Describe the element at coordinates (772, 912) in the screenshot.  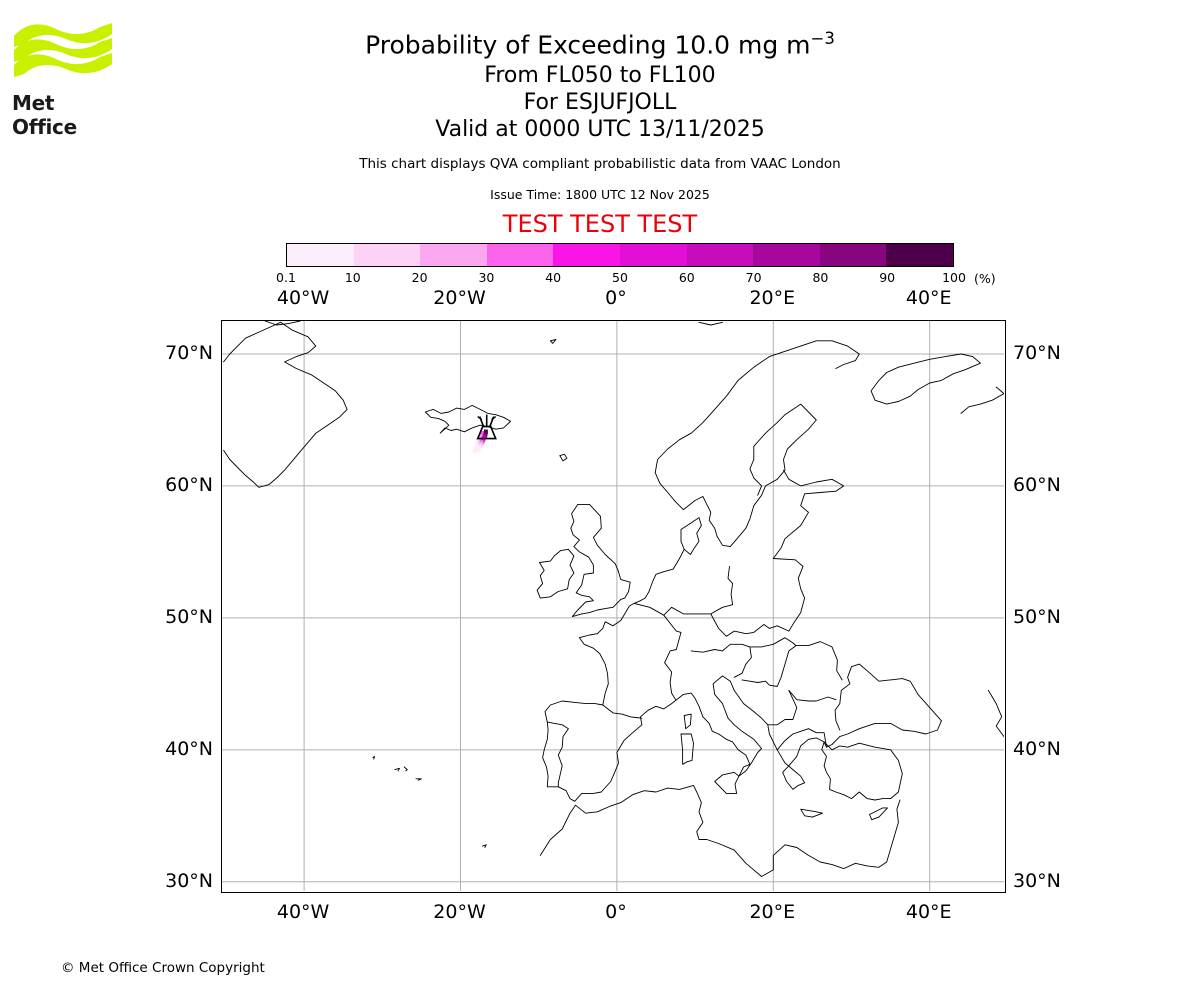
I see `lon-label-bottom-20°E: 20°E` at that location.